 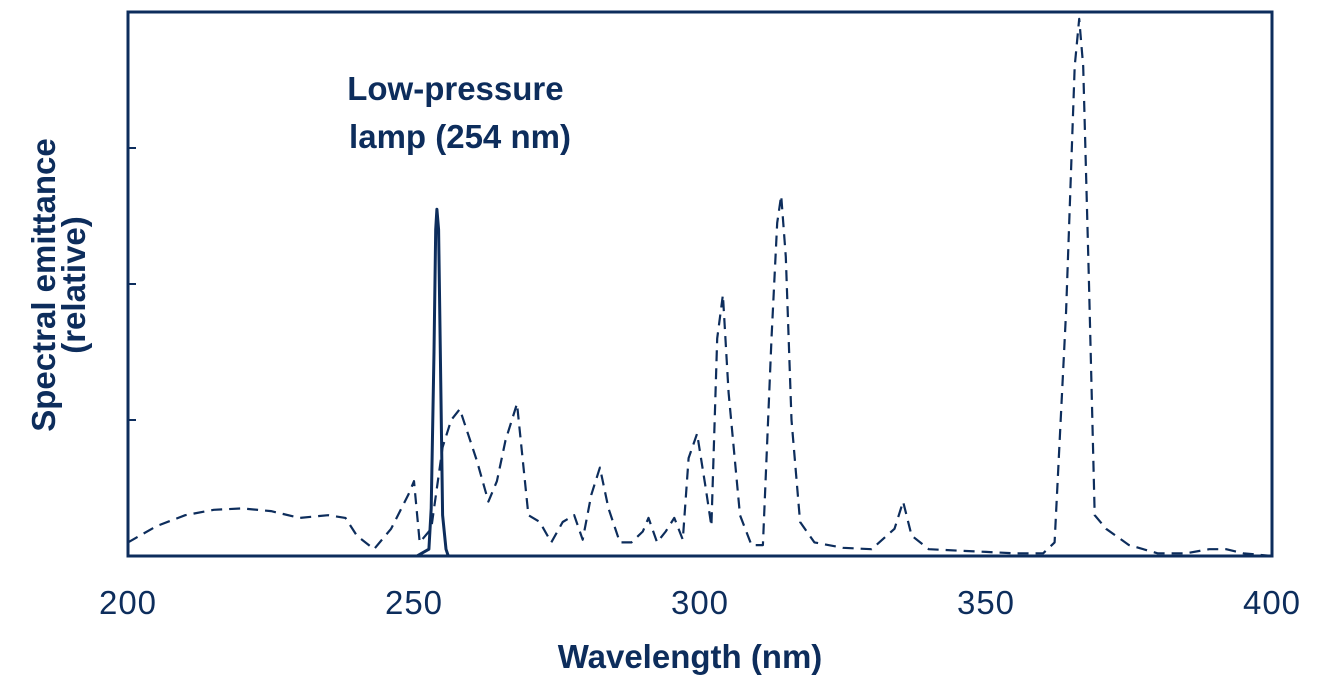 I want to click on y-axis-label-line-1: Spectral emittance, so click(x=43, y=284).